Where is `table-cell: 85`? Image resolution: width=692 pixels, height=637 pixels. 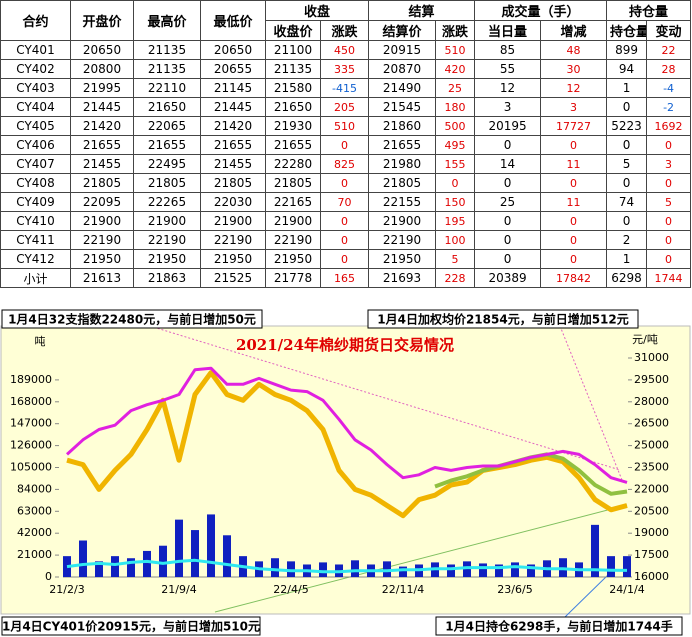 table-cell: 85 is located at coordinates (508, 50).